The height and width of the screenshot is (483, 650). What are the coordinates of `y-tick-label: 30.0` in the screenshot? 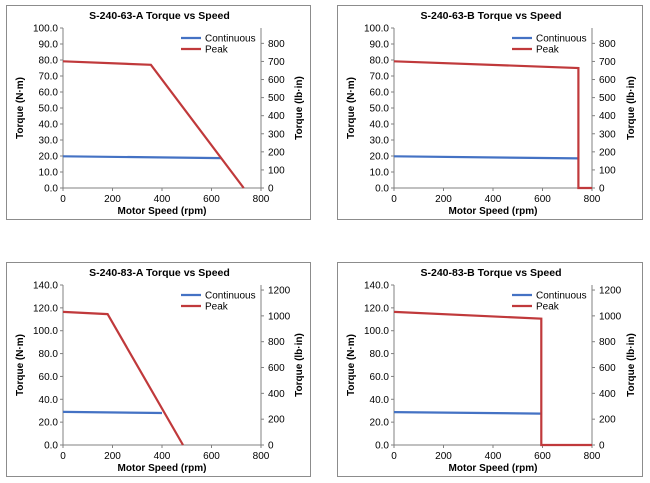 It's located at (380, 141).